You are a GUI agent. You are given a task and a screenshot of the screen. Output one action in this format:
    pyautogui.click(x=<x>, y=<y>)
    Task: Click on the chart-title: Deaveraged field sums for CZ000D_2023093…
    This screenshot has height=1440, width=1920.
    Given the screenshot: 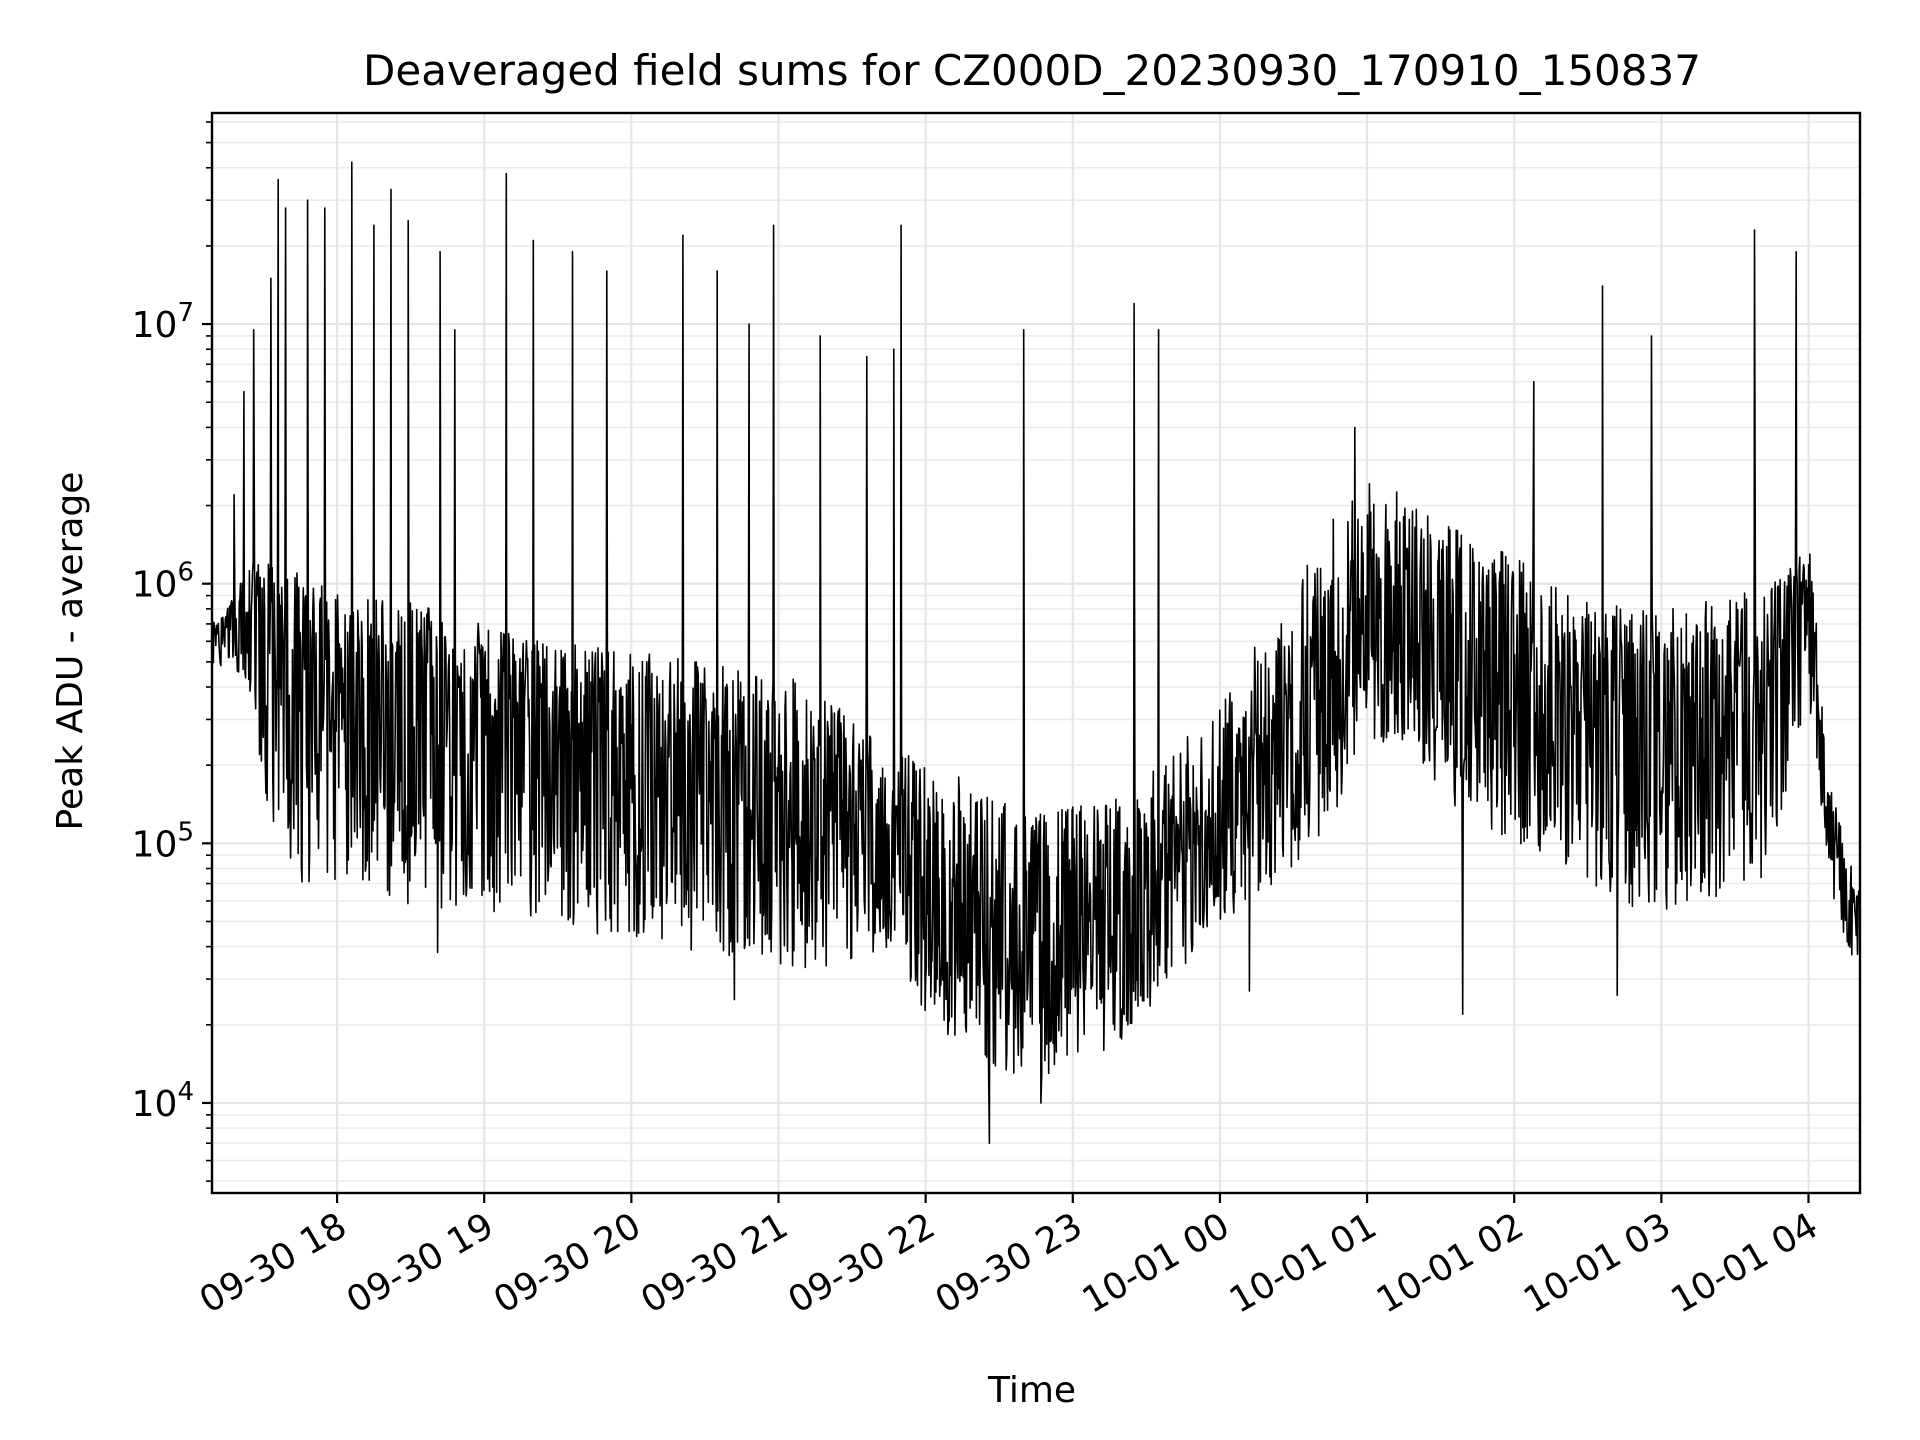 What is the action you would take?
    pyautogui.click(x=1032, y=70)
    